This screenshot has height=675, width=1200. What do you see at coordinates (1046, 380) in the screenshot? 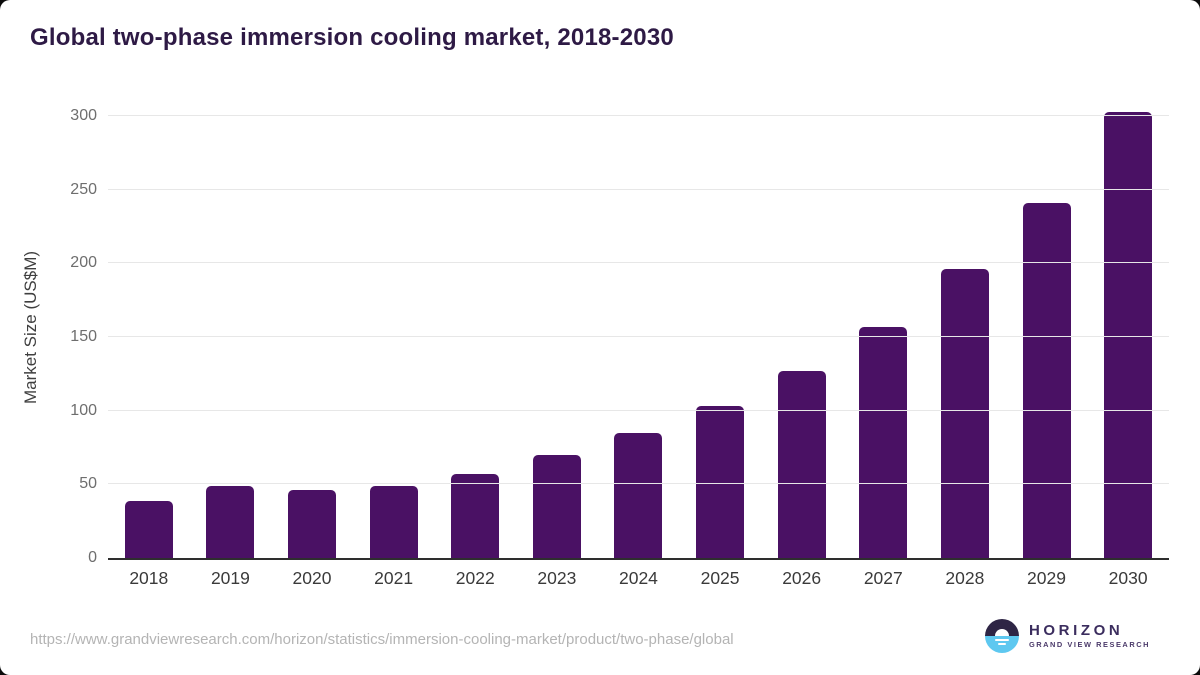
I see `bar-2029` at bounding box center [1046, 380].